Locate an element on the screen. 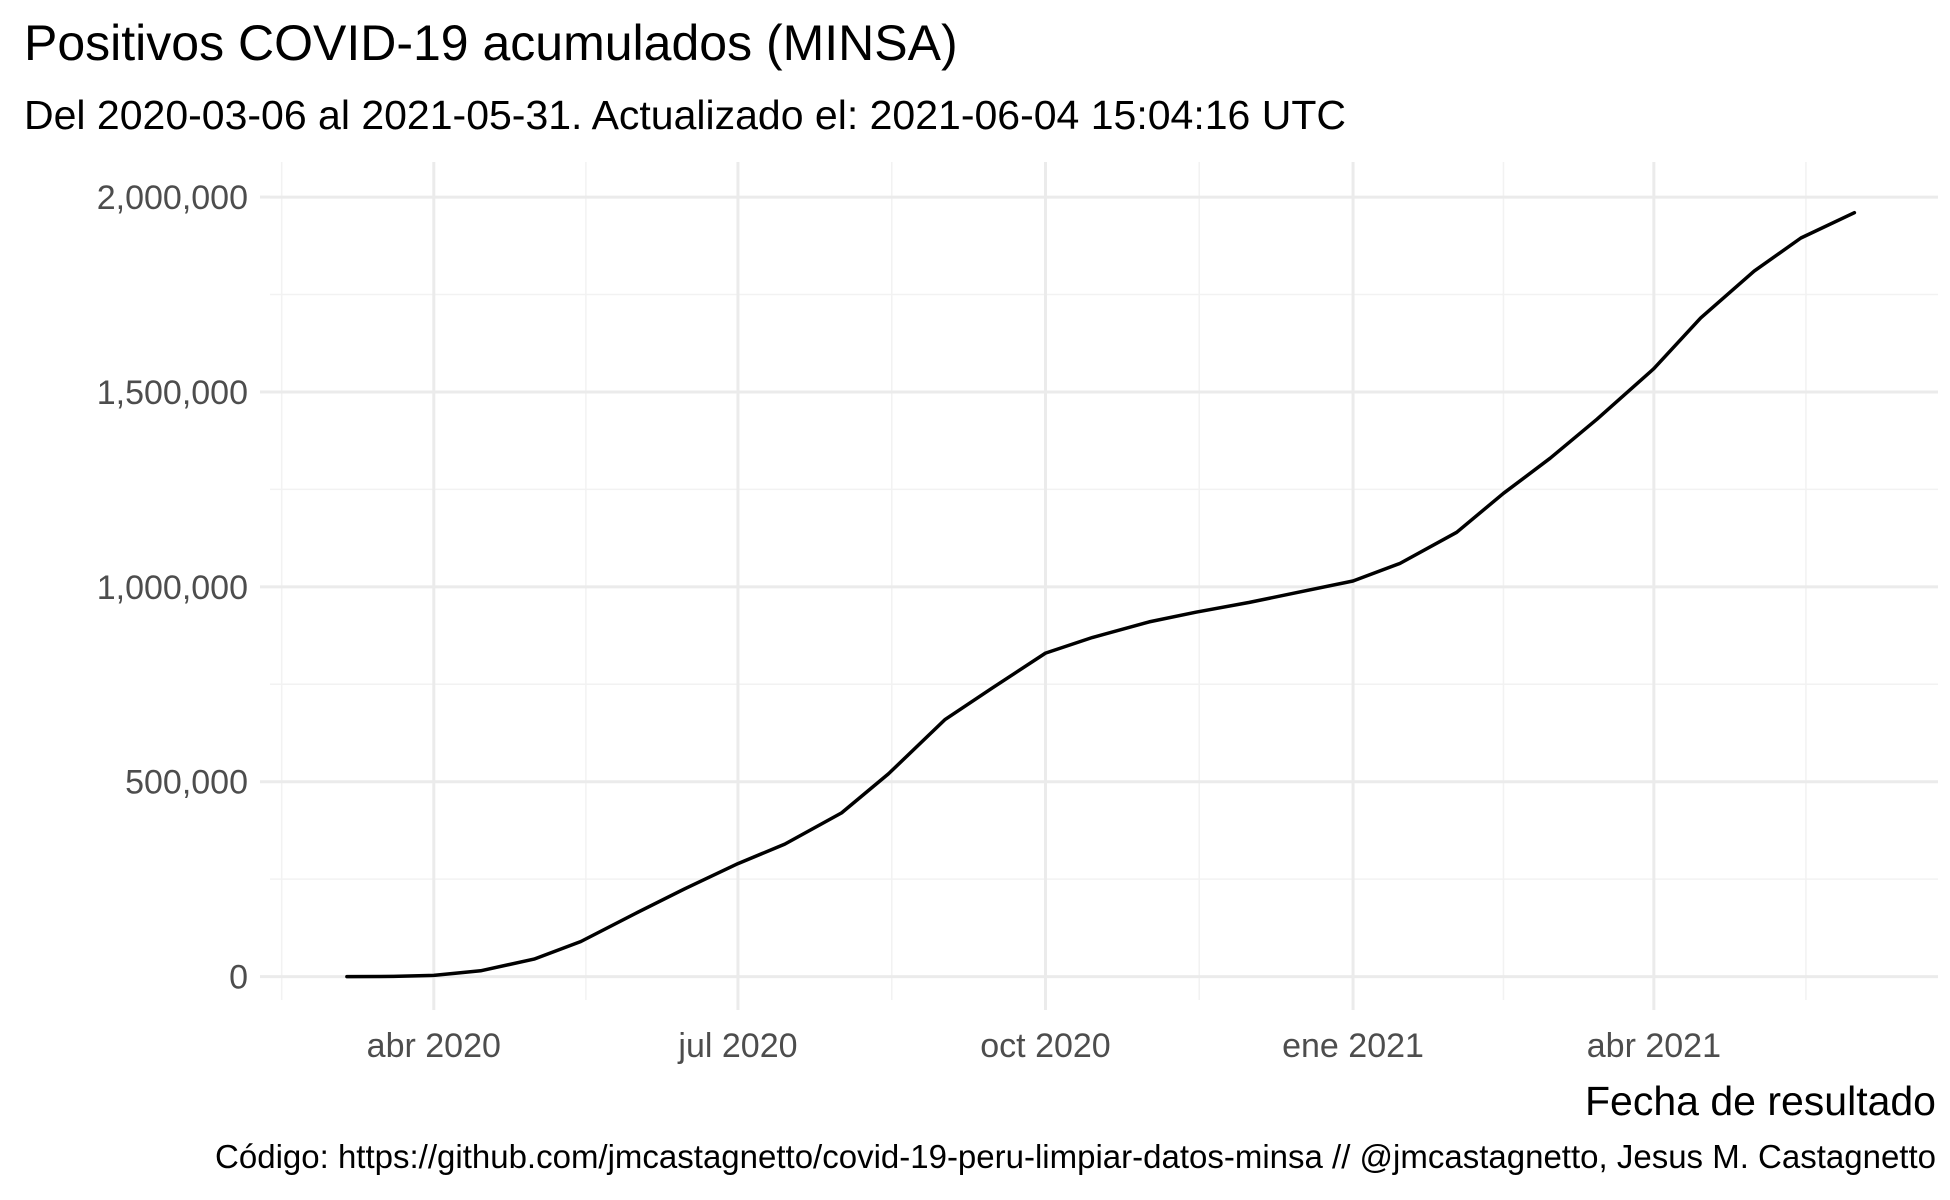  x-tick-label: ene 2021 is located at coordinates (1353, 1046).